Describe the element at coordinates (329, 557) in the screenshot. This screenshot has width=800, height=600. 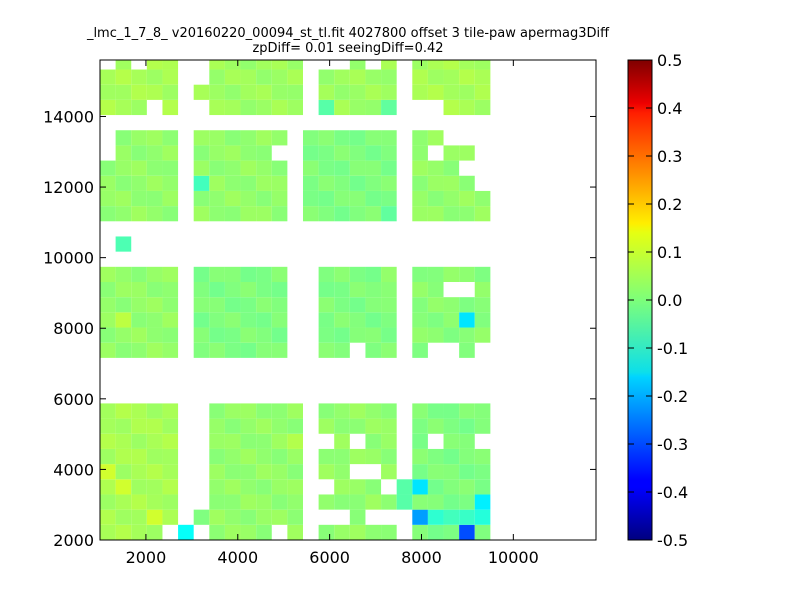
I see `x-tick-label: 6000` at that location.